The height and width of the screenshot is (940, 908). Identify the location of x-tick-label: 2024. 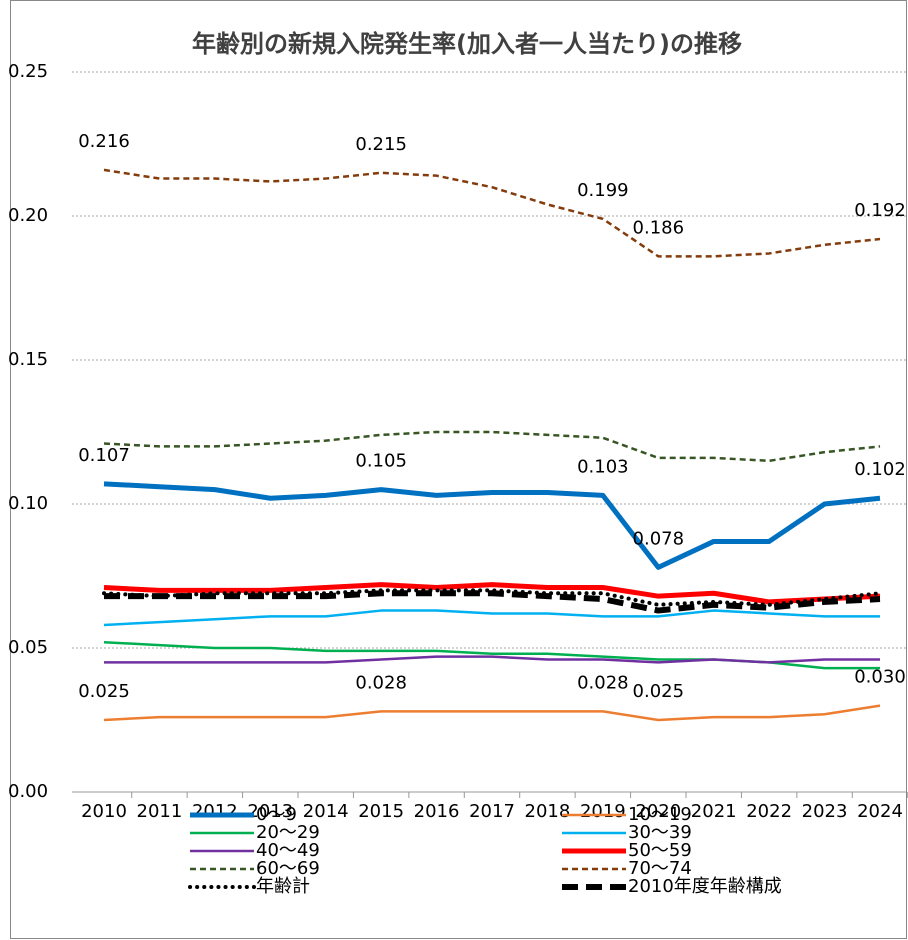
(880, 811).